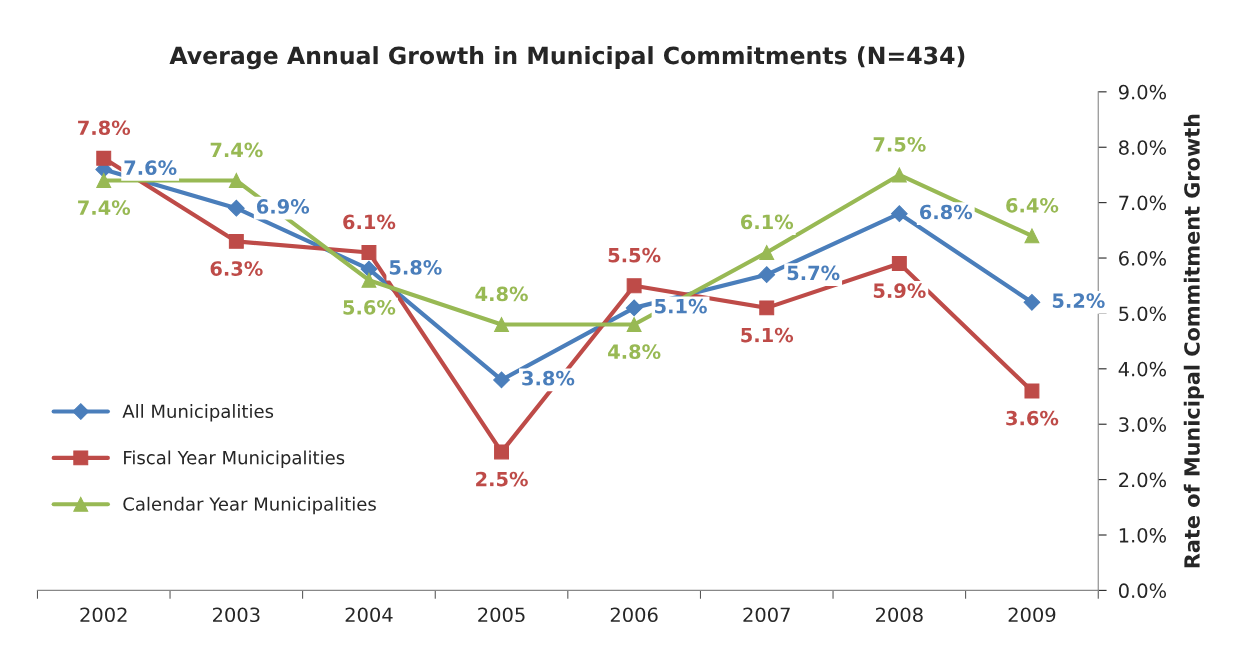 The image size is (1248, 656). I want to click on x-tick-label: 2003, so click(236, 615).